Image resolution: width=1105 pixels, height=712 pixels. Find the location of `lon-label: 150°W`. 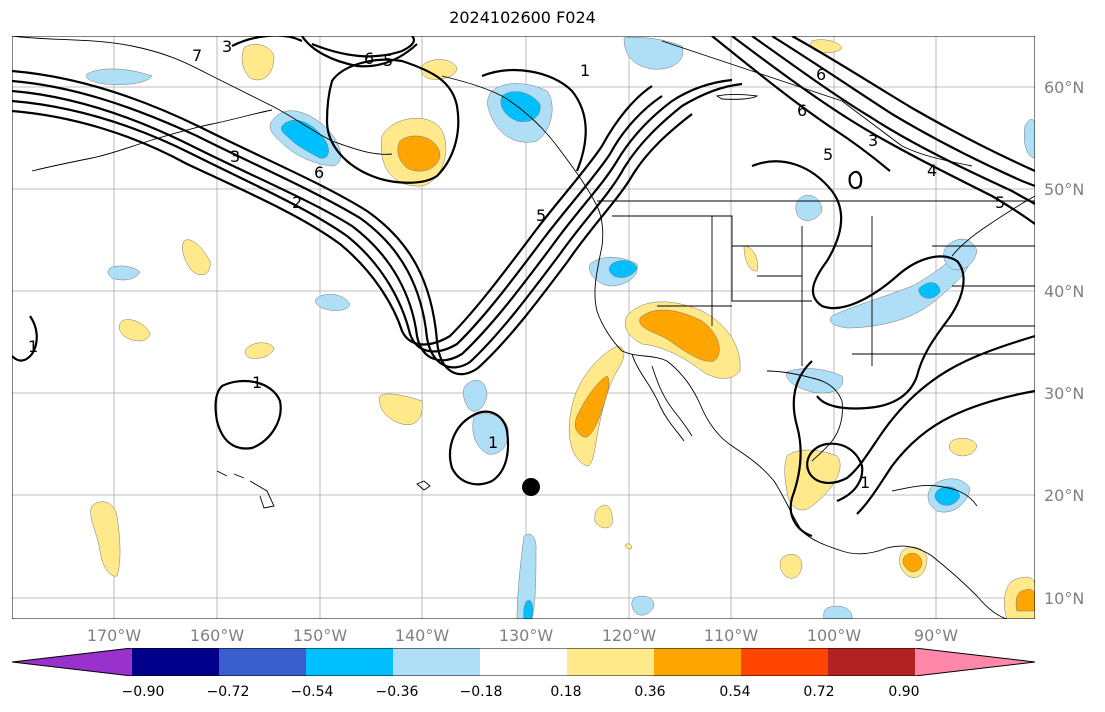

lon-label: 150°W is located at coordinates (320, 635).